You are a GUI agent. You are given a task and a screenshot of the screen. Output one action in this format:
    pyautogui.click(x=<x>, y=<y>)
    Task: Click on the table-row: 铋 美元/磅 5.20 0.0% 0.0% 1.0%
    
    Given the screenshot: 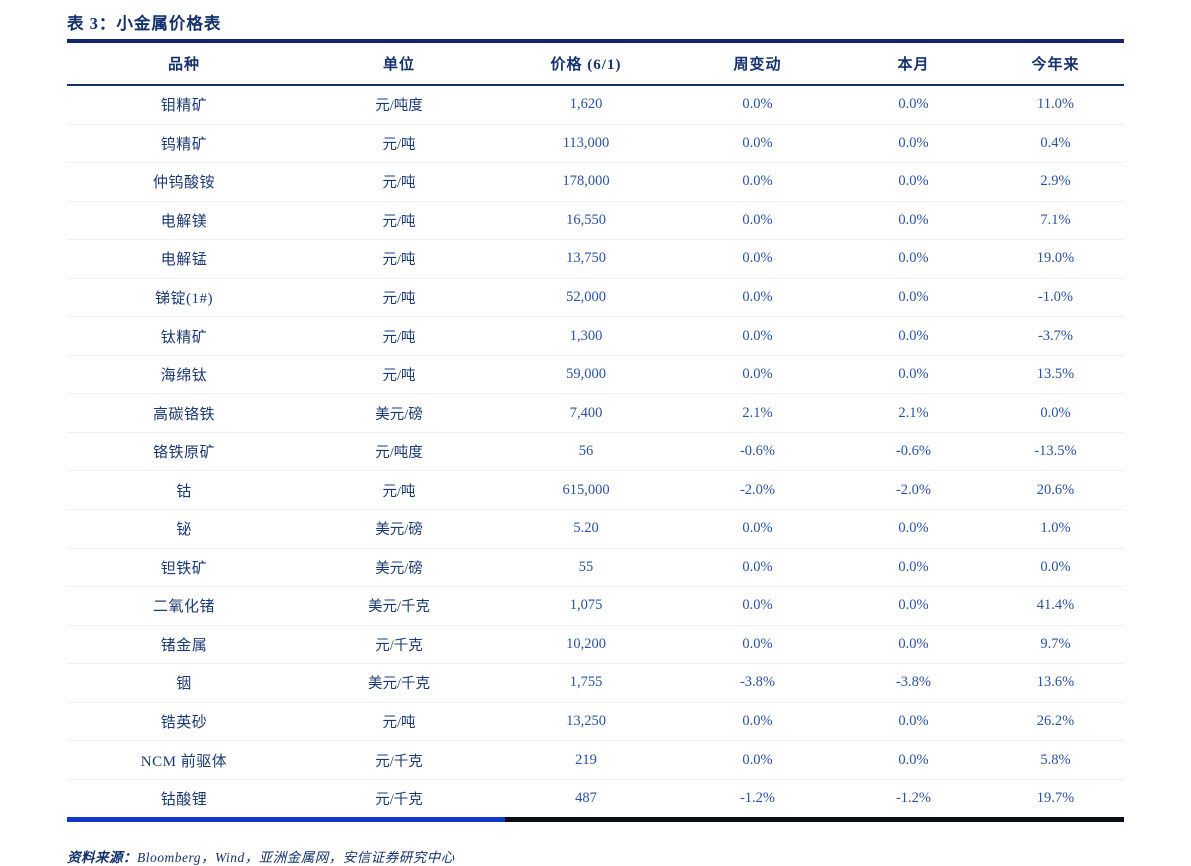 What is the action you would take?
    pyautogui.click(x=595, y=529)
    